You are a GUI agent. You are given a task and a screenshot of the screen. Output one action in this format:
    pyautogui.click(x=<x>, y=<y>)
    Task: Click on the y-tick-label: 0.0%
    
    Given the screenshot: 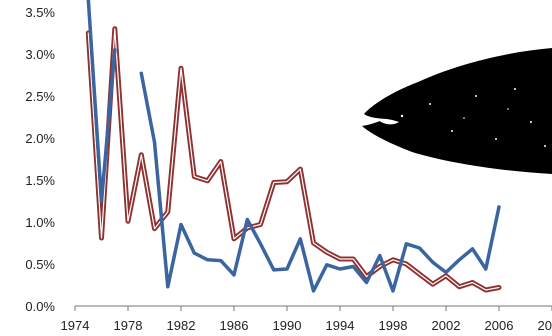 What is the action you would take?
    pyautogui.click(x=40, y=306)
    